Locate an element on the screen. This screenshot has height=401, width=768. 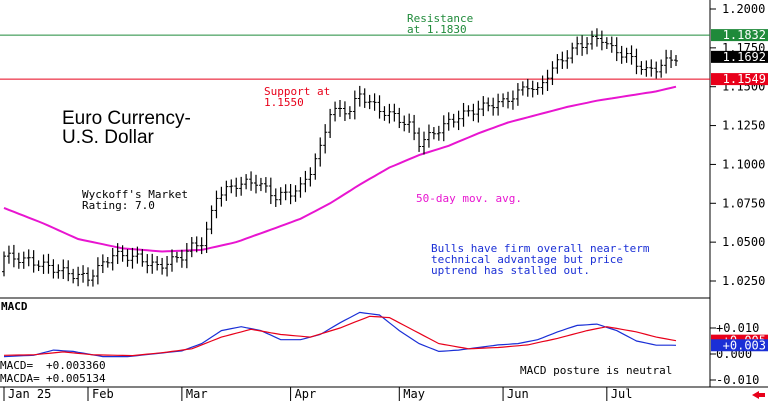
commentary-line1: Bulls have firm overall near-term is located at coordinates (540, 248).